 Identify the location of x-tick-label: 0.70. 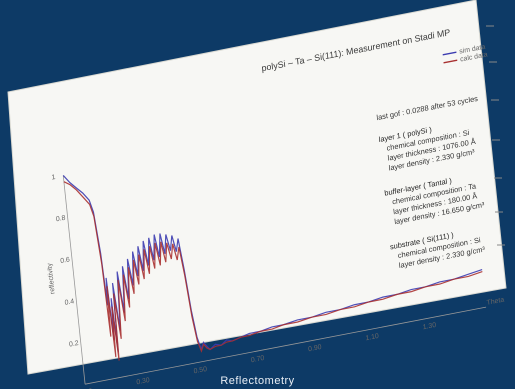
(258, 360).